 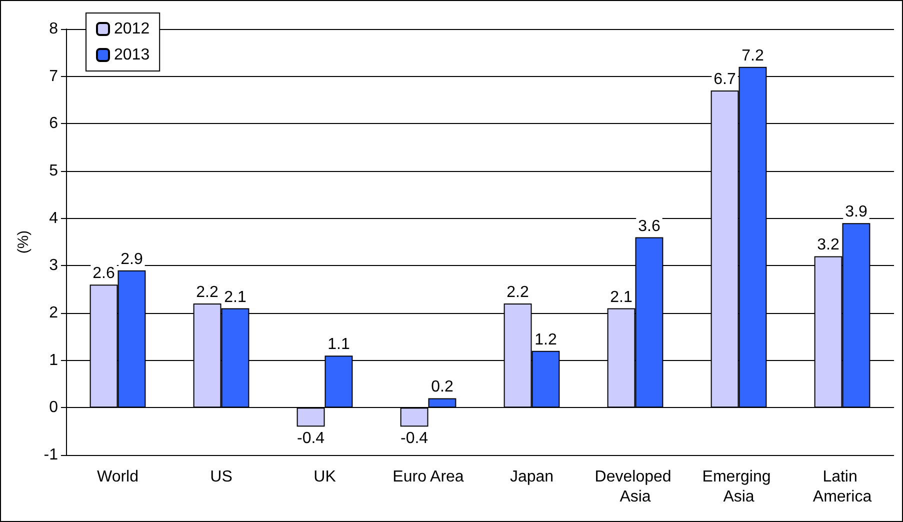 What do you see at coordinates (132, 29) in the screenshot?
I see `legend-label: 2012` at bounding box center [132, 29].